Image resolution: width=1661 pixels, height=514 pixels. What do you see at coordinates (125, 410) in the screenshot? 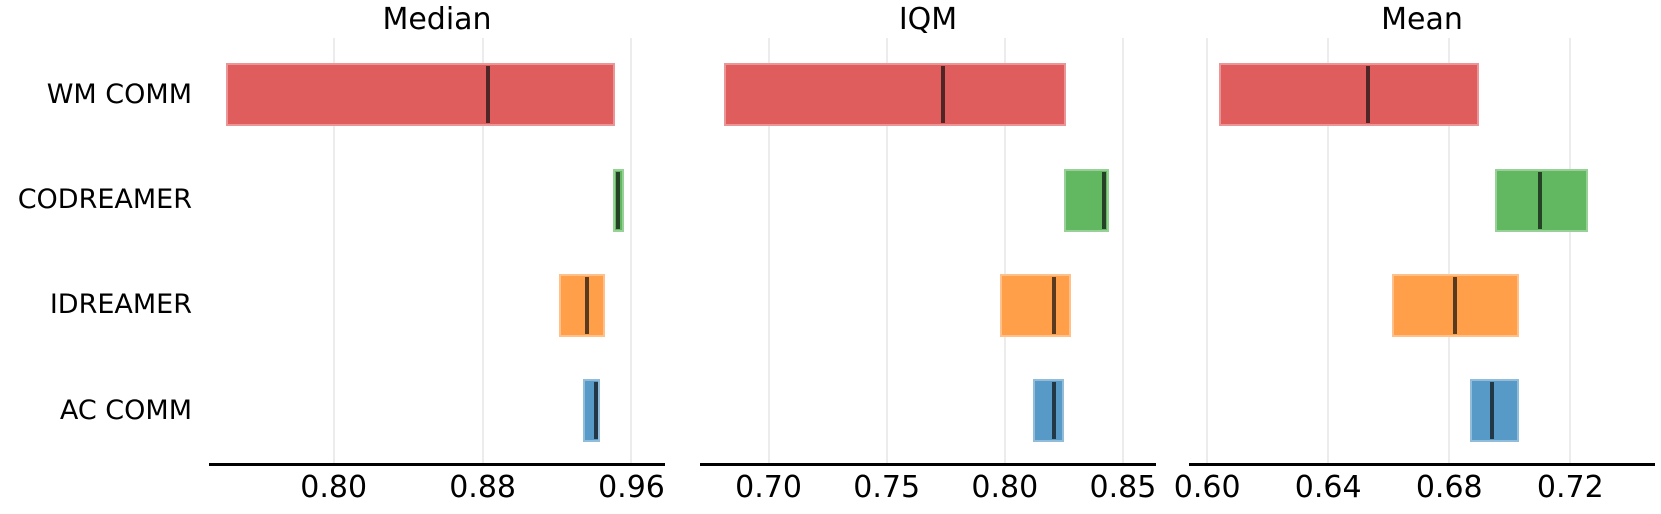
I see `row-label-ac-comm: AC COMM` at bounding box center [125, 410].